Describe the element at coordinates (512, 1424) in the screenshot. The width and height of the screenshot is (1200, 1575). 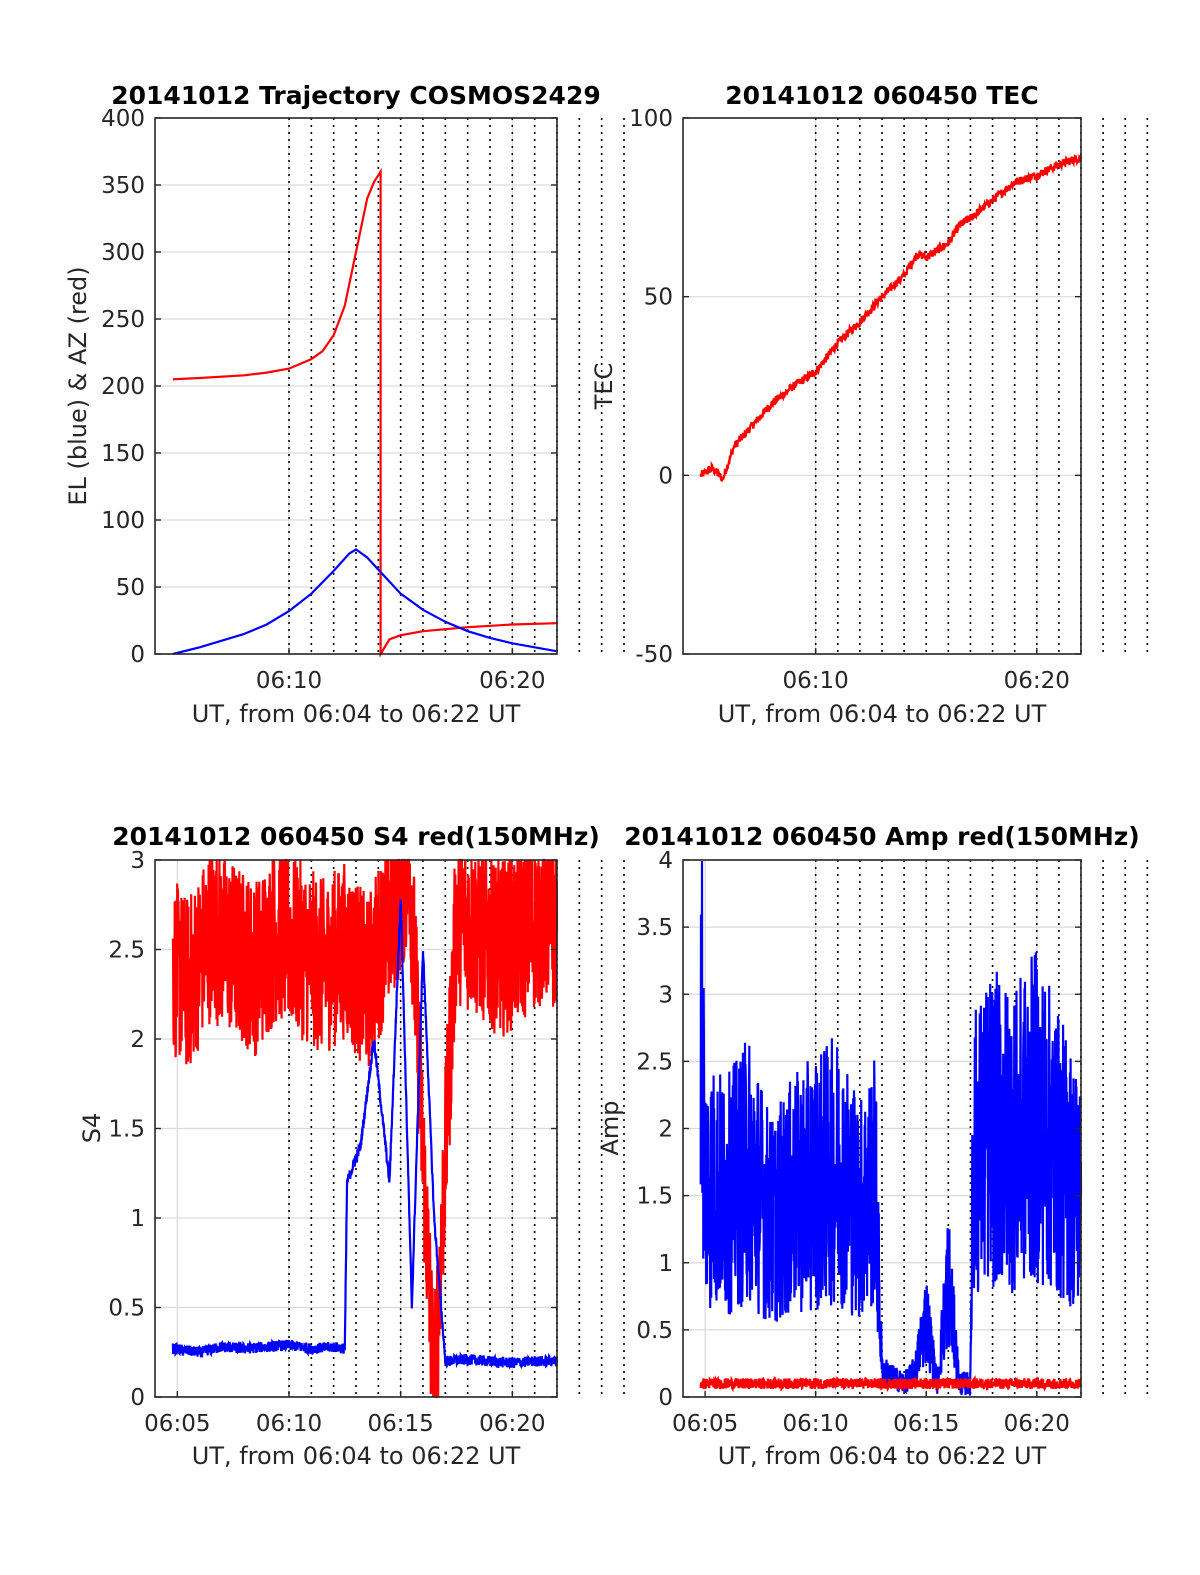
I see `panel-3-xtick-label-3: 06:20` at that location.